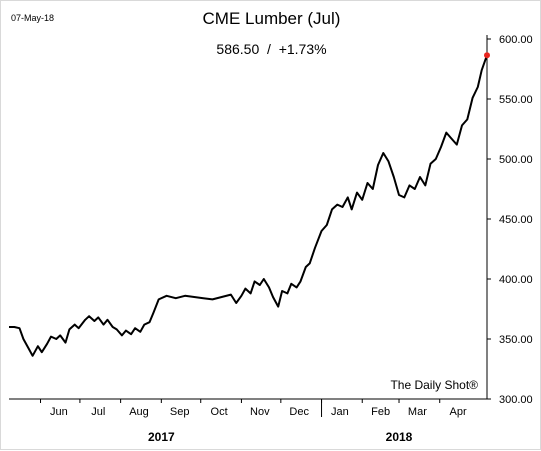 Image resolution: width=541 pixels, height=451 pixels. What do you see at coordinates (458, 412) in the screenshot?
I see `x-tick-label: Apr` at bounding box center [458, 412].